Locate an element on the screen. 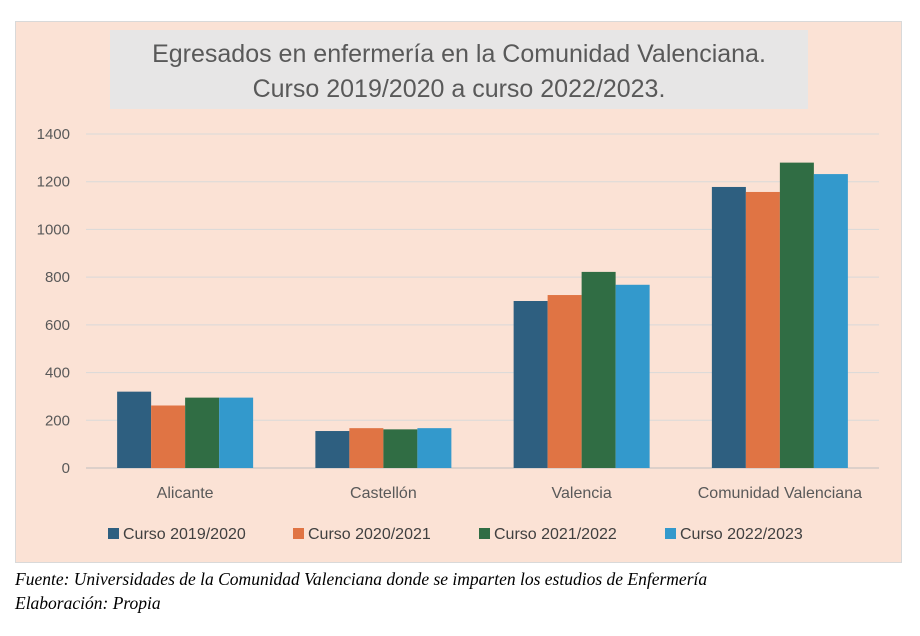  x-category-label: Comunidad Valenciana is located at coordinates (780, 493).